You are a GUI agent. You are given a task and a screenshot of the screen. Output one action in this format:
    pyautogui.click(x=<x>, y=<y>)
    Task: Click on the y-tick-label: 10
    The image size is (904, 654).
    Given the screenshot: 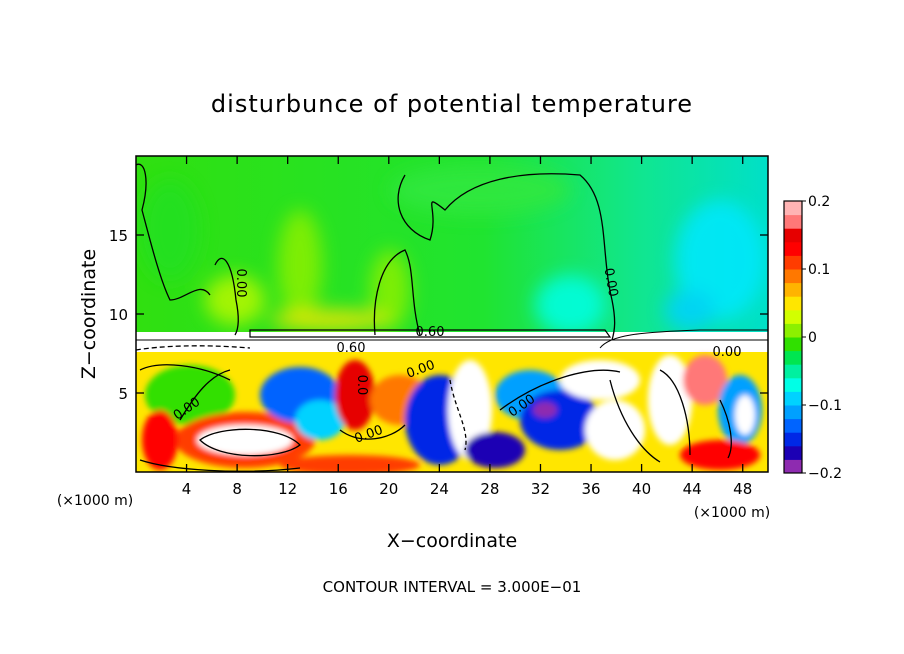 What is the action you would take?
    pyautogui.click(x=118, y=315)
    